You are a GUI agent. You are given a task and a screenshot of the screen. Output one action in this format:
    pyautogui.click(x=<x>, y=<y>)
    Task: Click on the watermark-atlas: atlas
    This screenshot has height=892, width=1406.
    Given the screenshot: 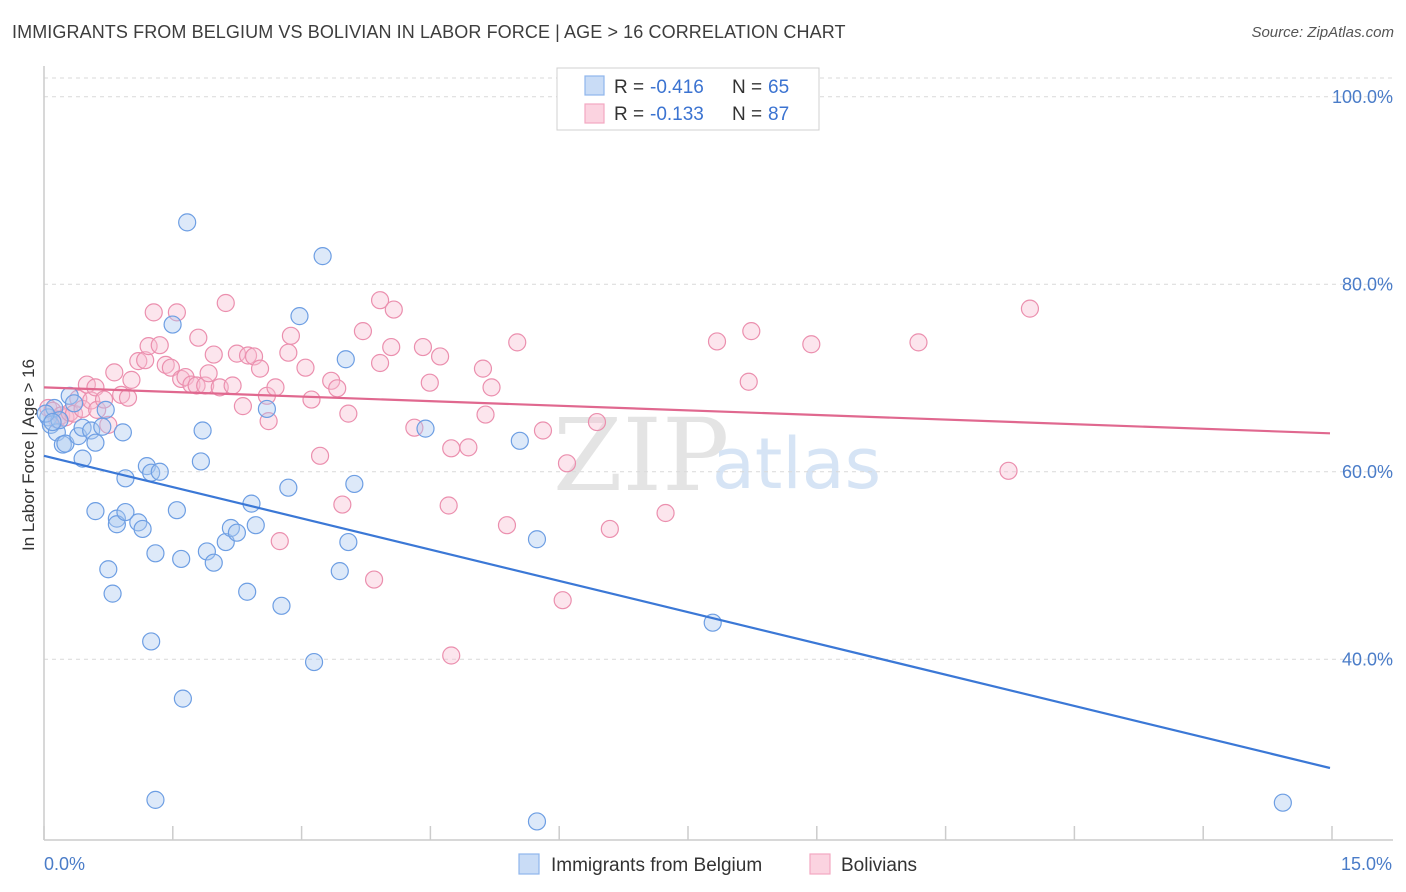 What is the action you would take?
    pyautogui.click(x=796, y=464)
    